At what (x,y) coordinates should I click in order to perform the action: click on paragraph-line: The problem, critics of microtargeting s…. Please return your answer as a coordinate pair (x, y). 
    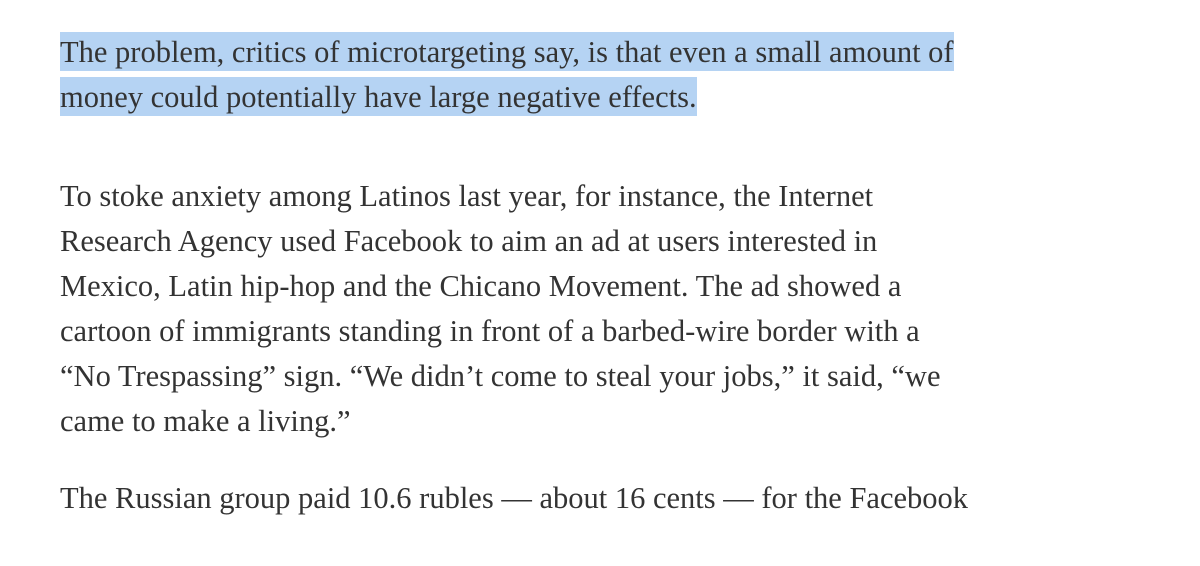
    Looking at the image, I should click on (600, 52).